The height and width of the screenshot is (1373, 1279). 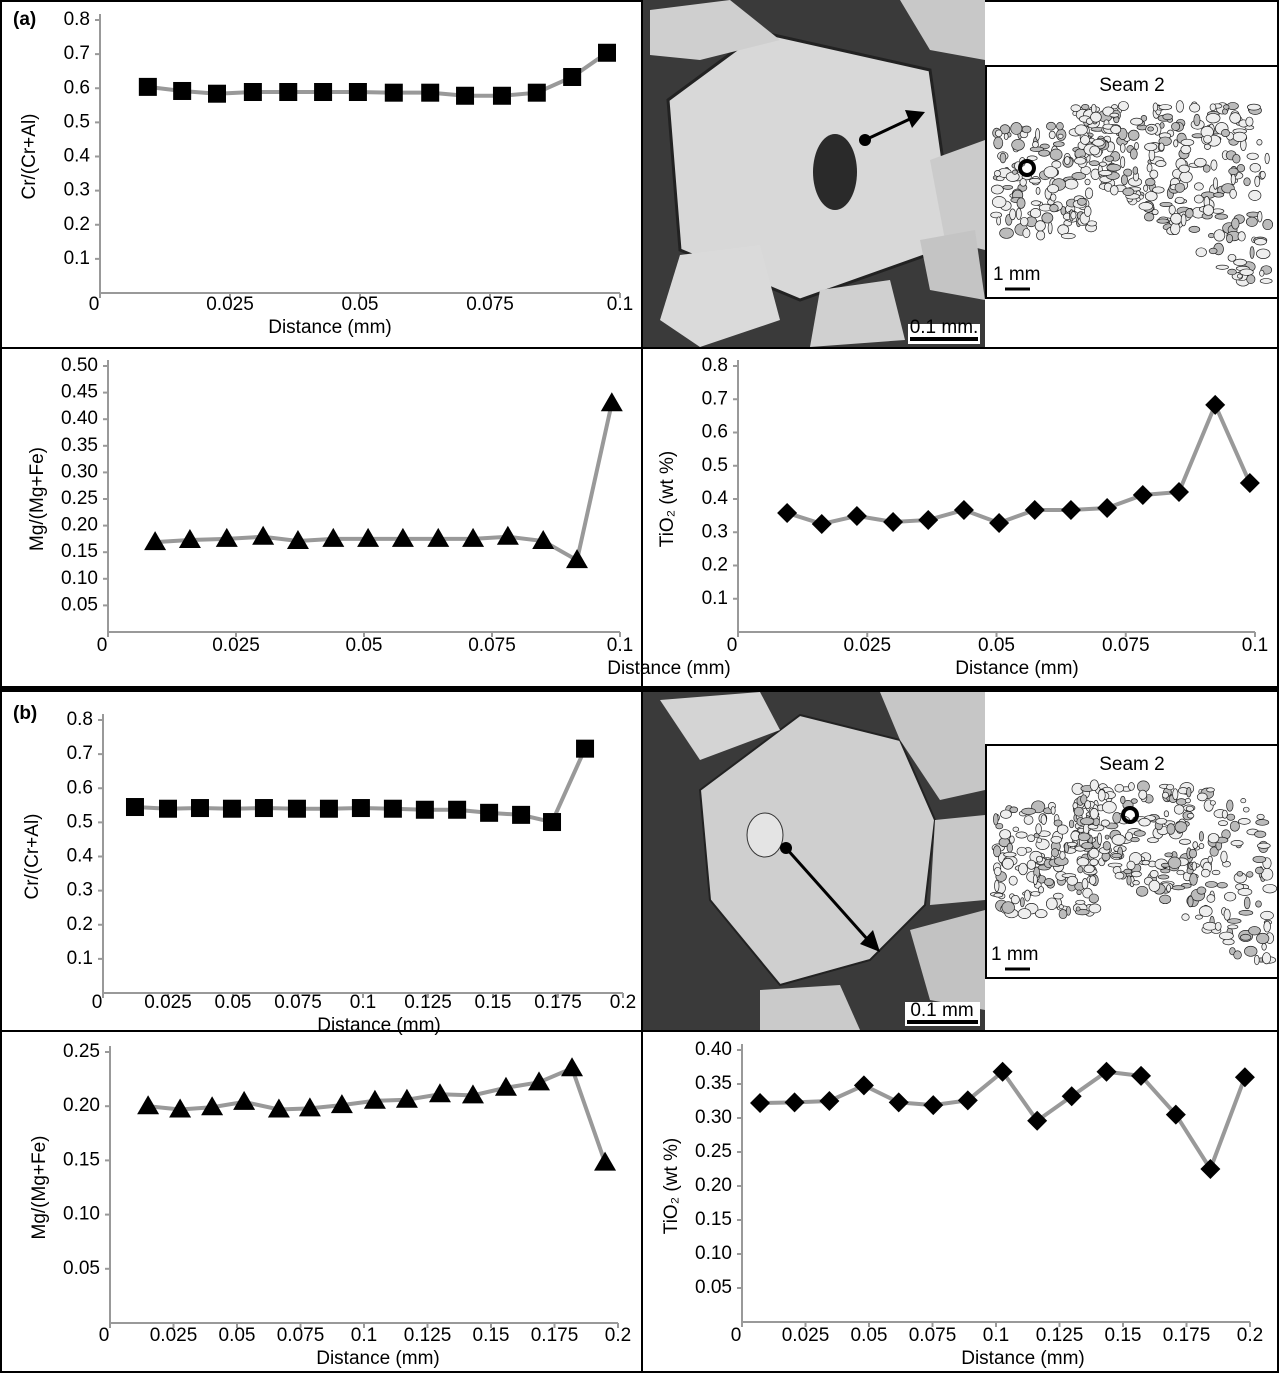 What do you see at coordinates (364, 1335) in the screenshot?
I see `x-tick-label: 0.1` at bounding box center [364, 1335].